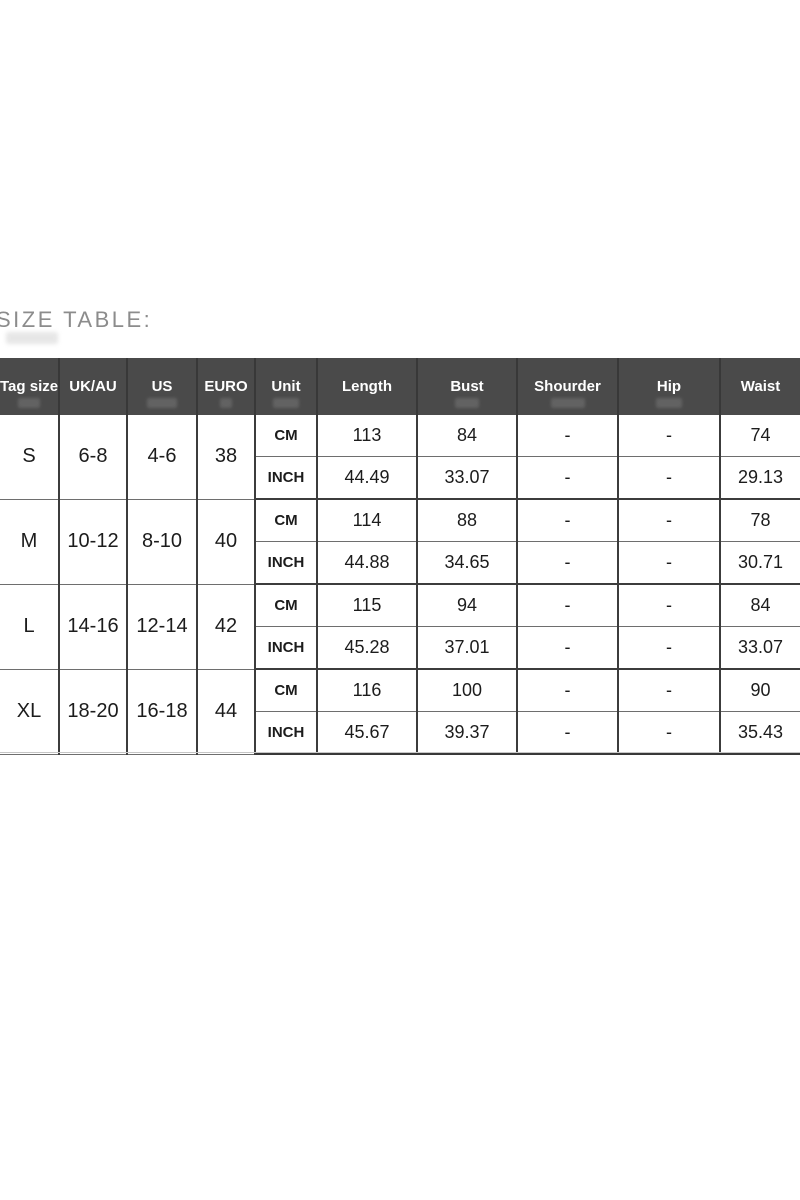  I want to click on cell-bust: 39.37, so click(467, 733).